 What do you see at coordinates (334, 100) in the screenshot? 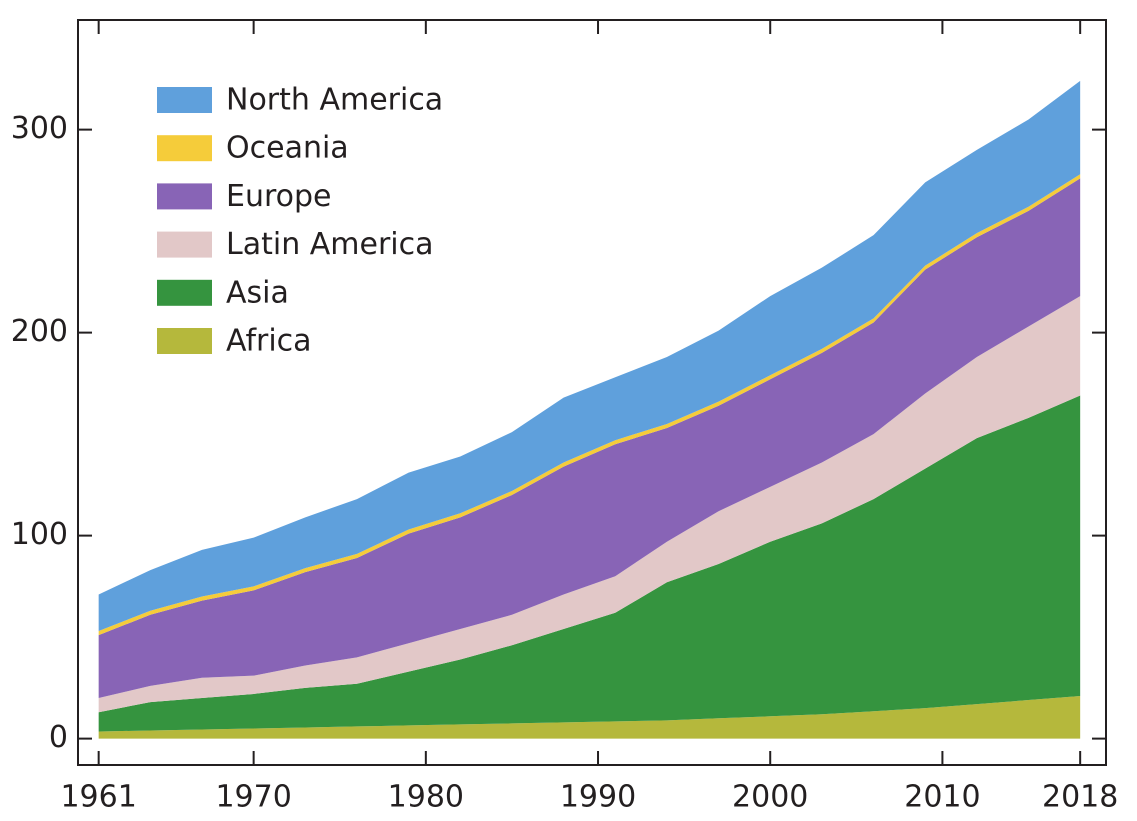
I see `legend-label: North America` at bounding box center [334, 100].